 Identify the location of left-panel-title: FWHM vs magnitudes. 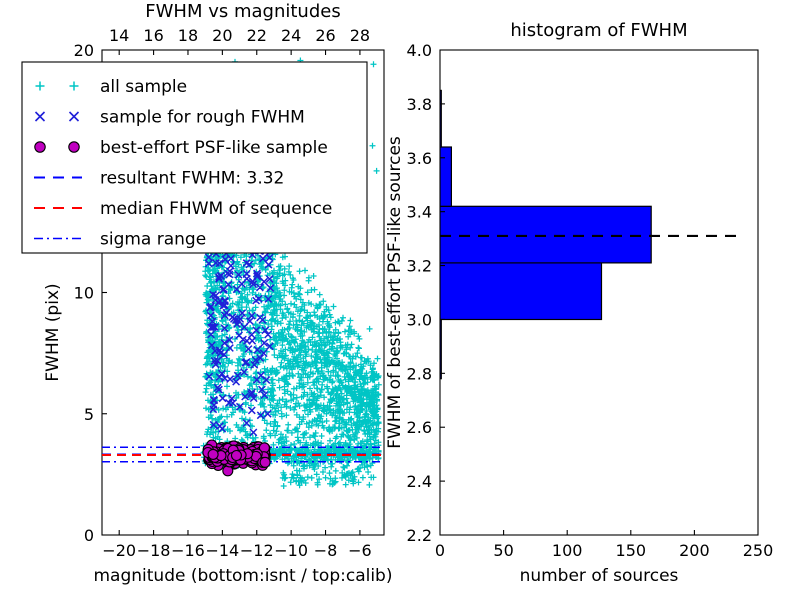
(242, 11).